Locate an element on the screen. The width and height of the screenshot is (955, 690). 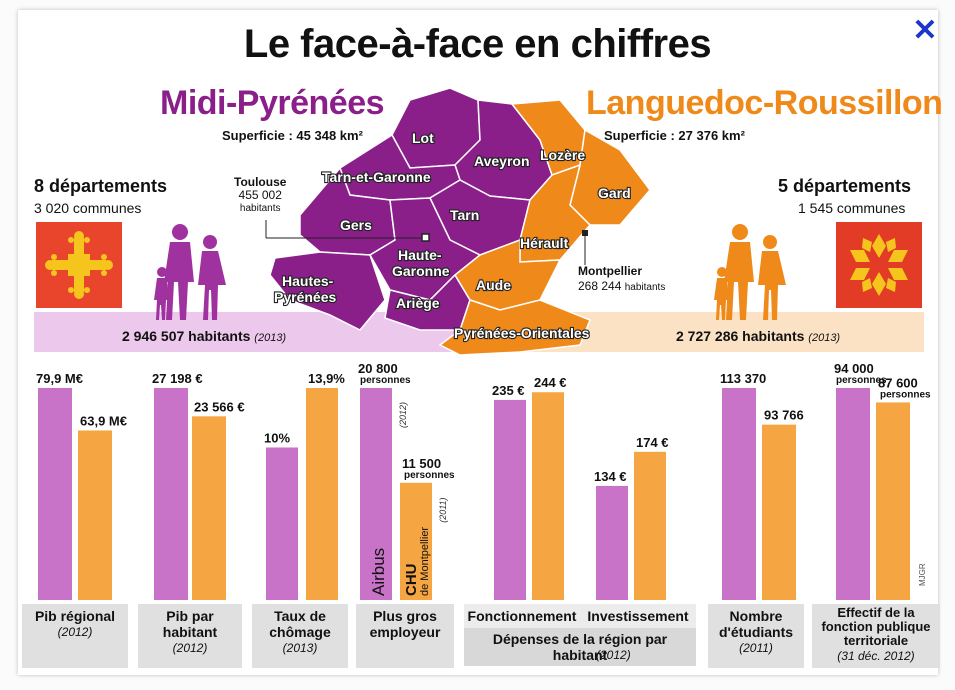
family-silhouette-left is located at coordinates (190, 272).